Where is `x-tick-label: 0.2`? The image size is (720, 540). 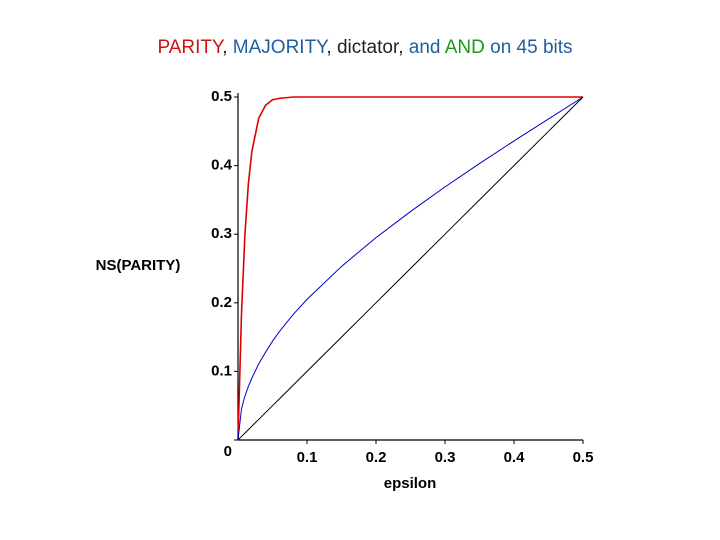
x-tick-label: 0.2 is located at coordinates (376, 457).